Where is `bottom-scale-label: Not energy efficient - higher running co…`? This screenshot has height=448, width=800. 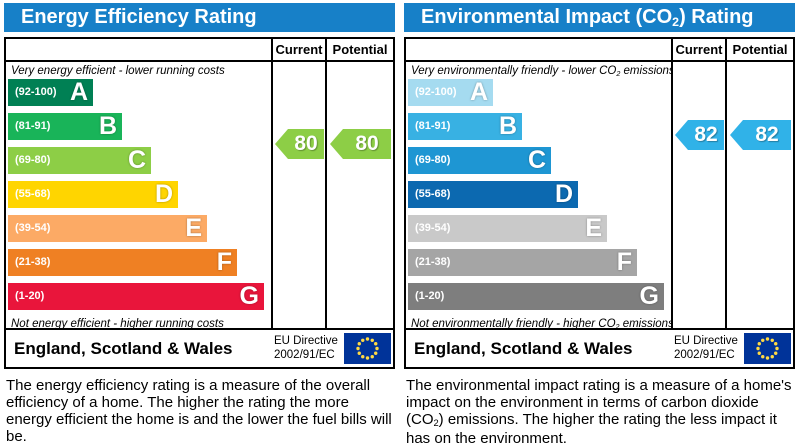
bottom-scale-label: Not energy efficient - higher running co… is located at coordinates (117, 323).